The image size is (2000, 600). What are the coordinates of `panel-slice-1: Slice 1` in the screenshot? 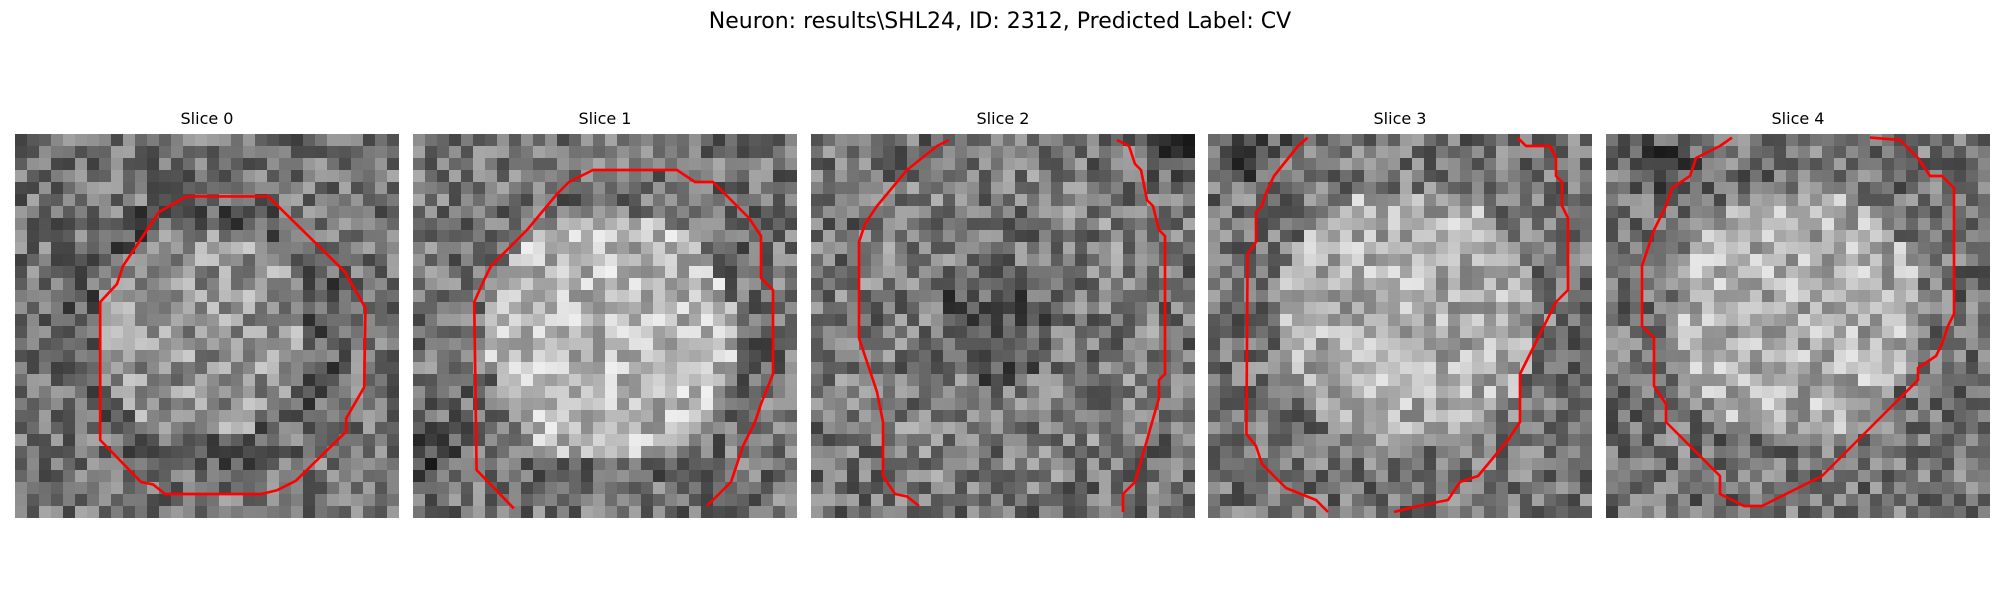 It's located at (605, 313).